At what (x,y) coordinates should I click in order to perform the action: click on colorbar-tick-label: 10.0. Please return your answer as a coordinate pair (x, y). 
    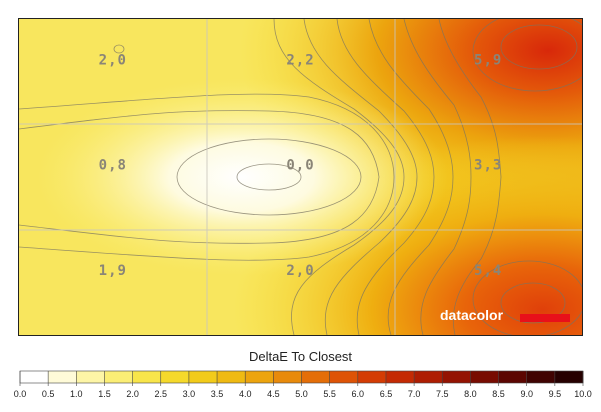
    Looking at the image, I should click on (583, 394).